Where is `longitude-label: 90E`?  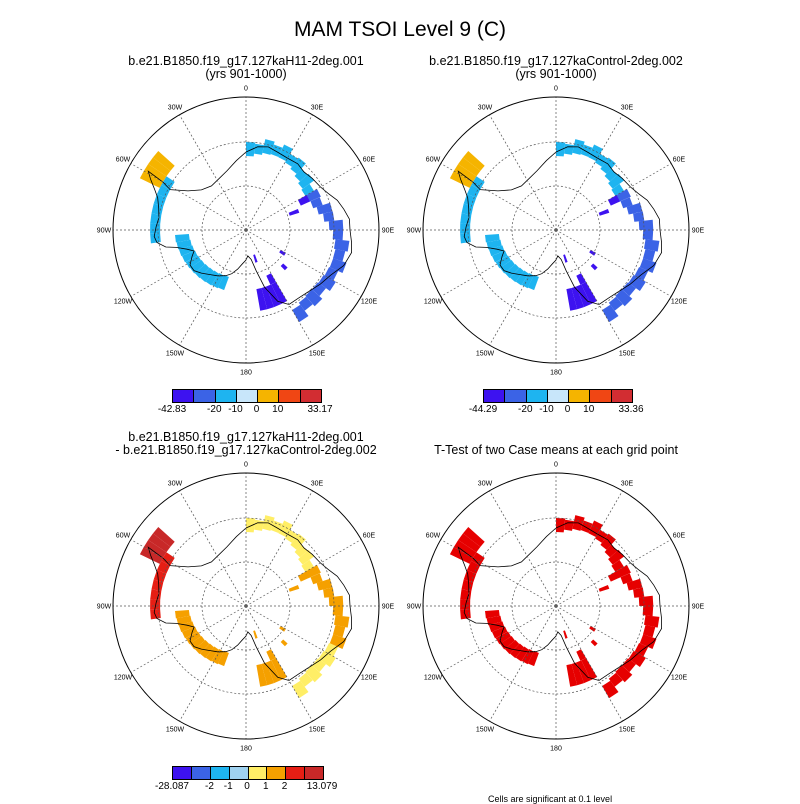 longitude-label: 90E is located at coordinates (698, 231).